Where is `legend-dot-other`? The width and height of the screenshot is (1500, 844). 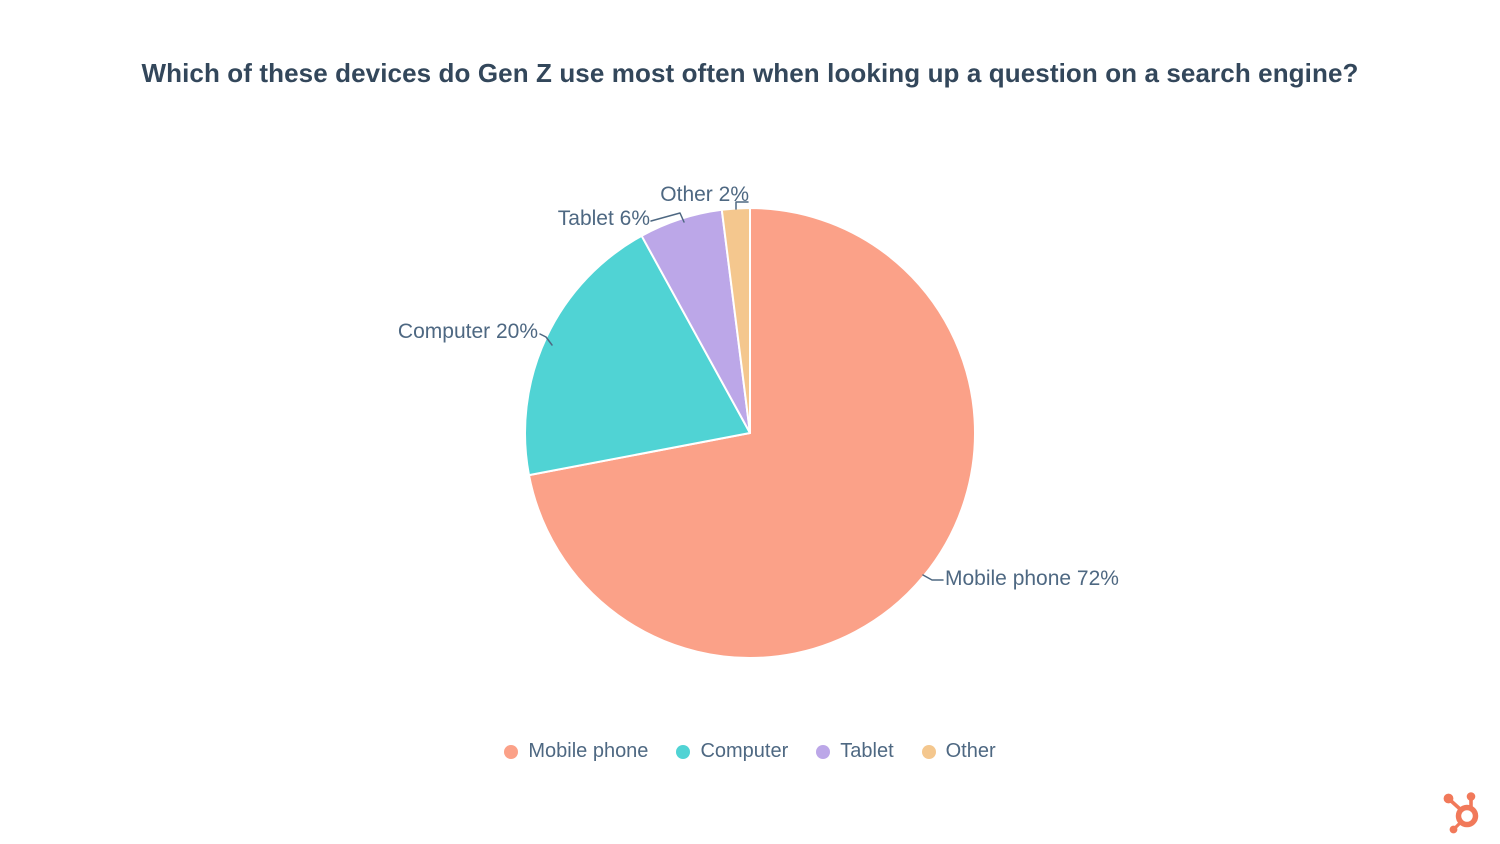
legend-dot-other is located at coordinates (928, 751).